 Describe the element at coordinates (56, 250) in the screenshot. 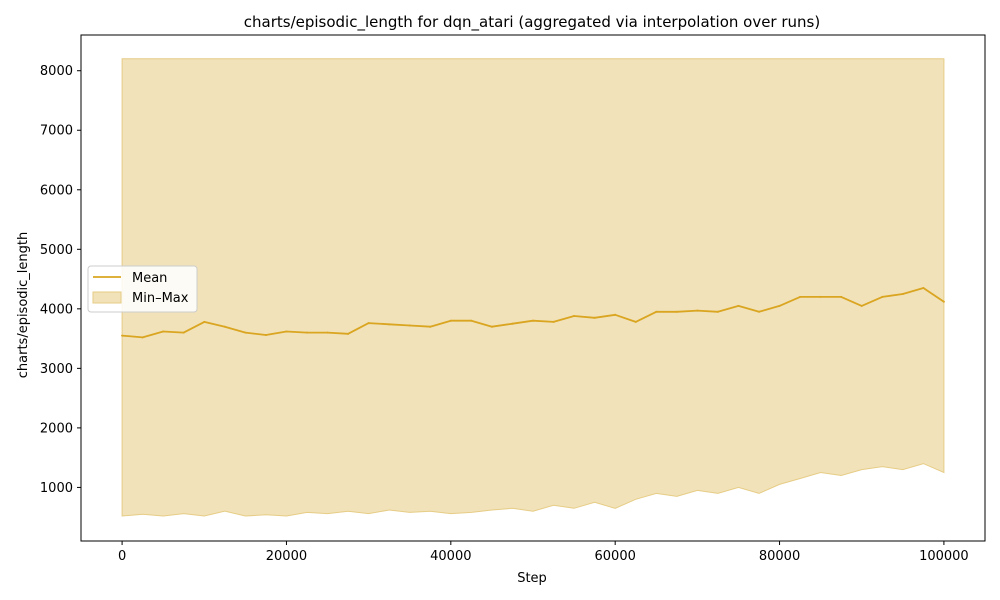

I see `y-tick-label: 5000` at that location.